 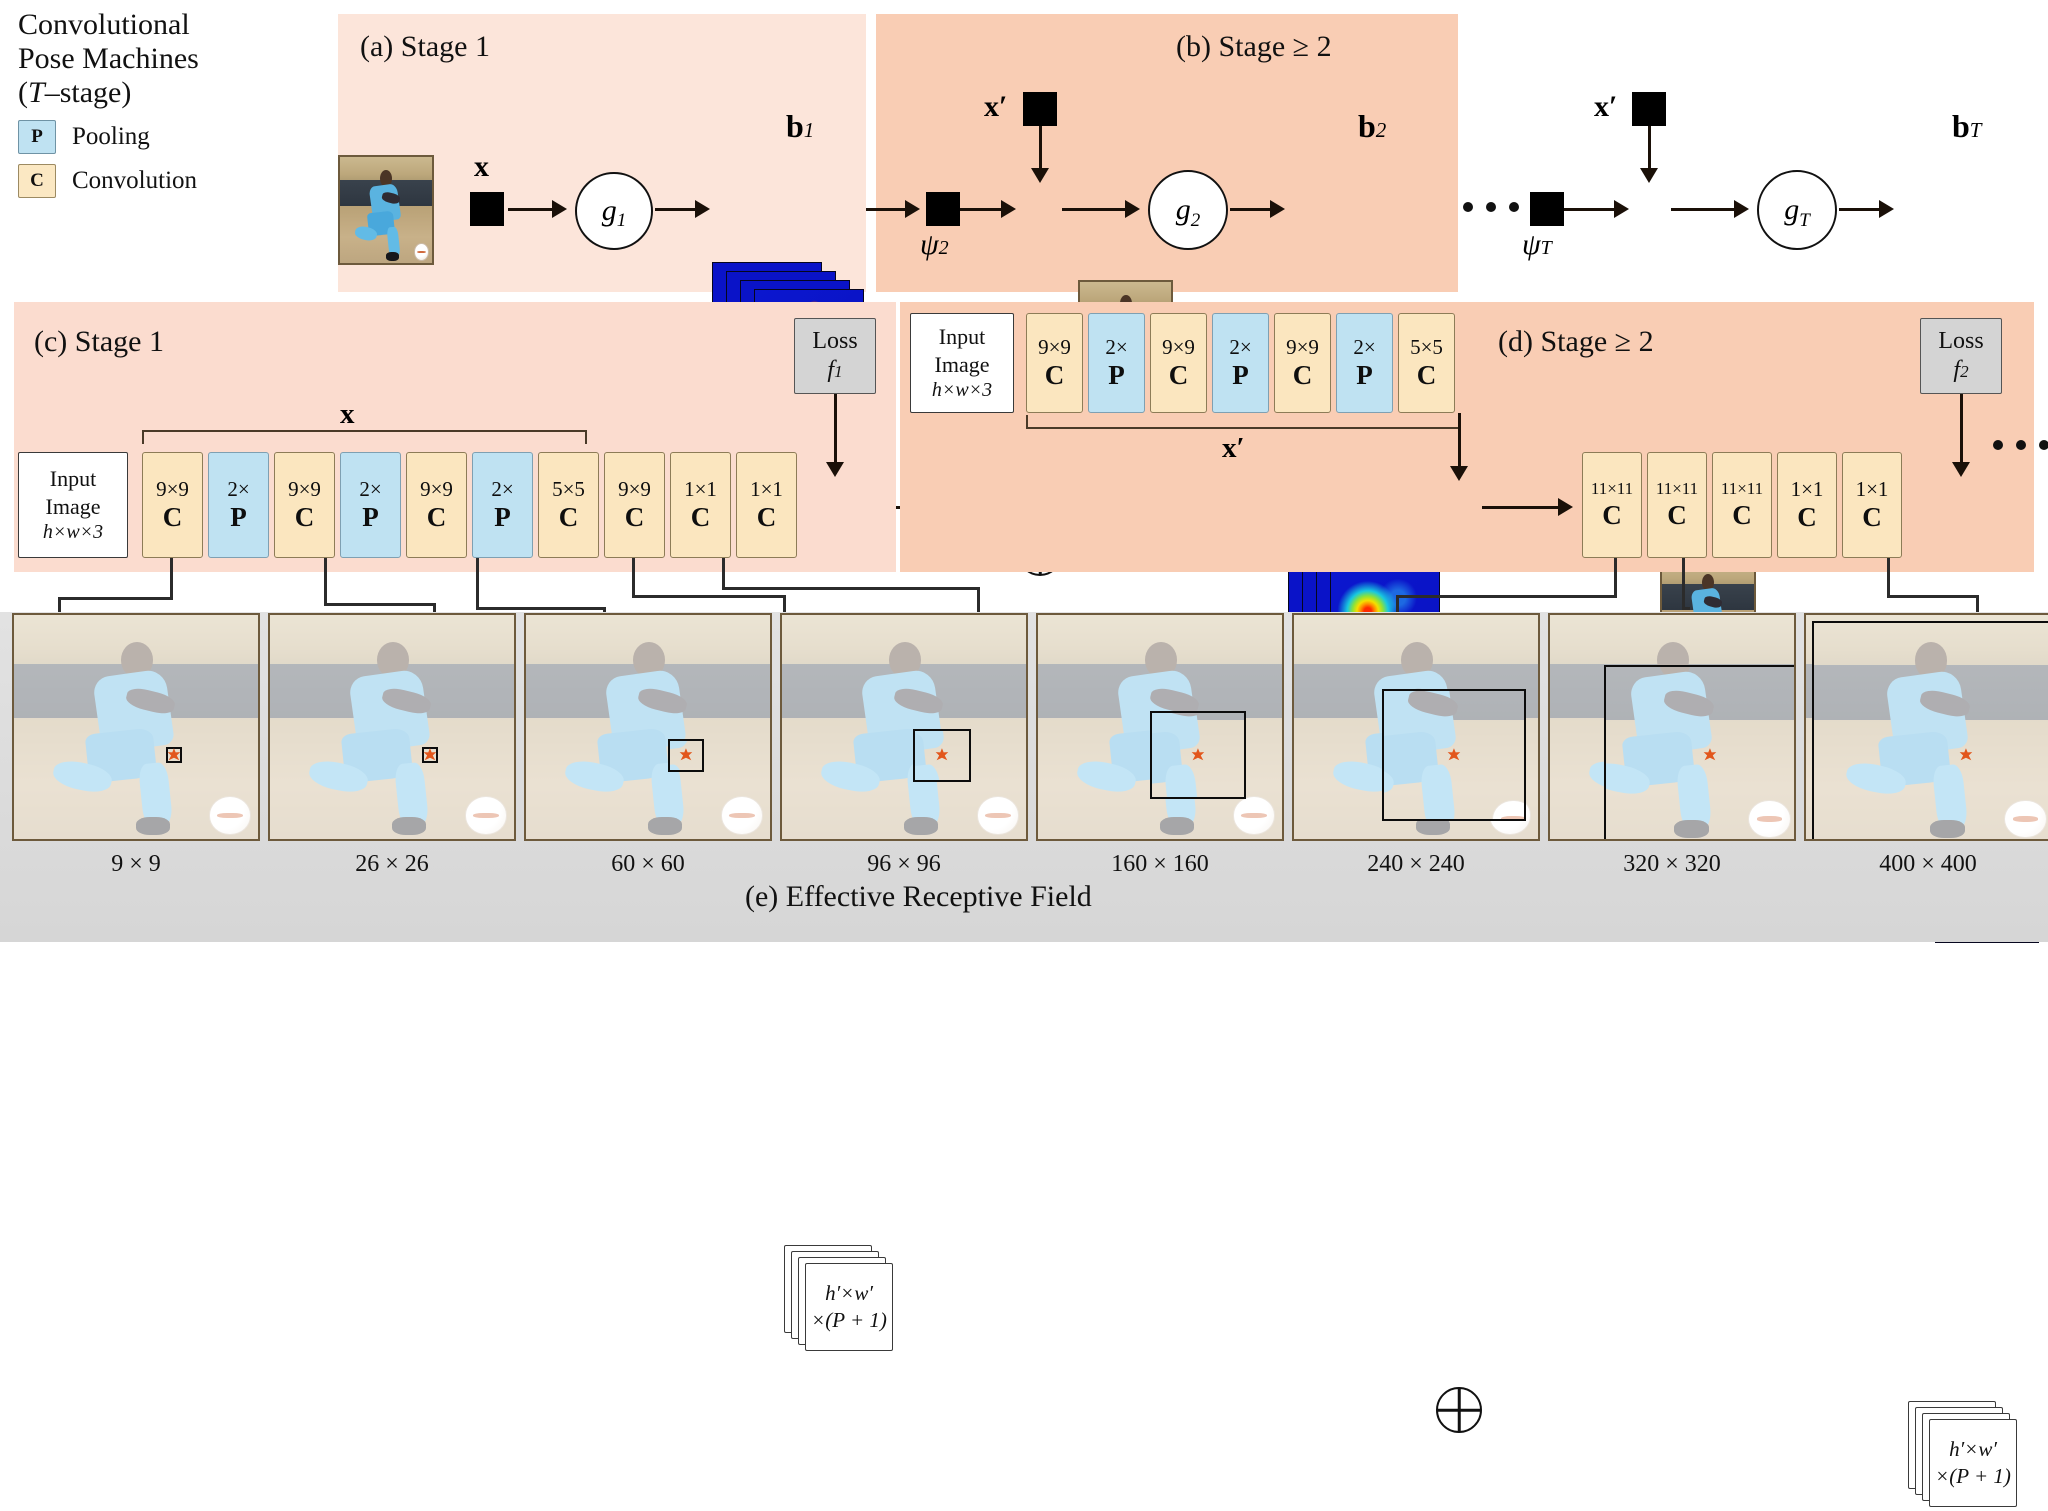 I want to click on panel-c-layer-6-pool: 2× P, so click(x=502, y=505).